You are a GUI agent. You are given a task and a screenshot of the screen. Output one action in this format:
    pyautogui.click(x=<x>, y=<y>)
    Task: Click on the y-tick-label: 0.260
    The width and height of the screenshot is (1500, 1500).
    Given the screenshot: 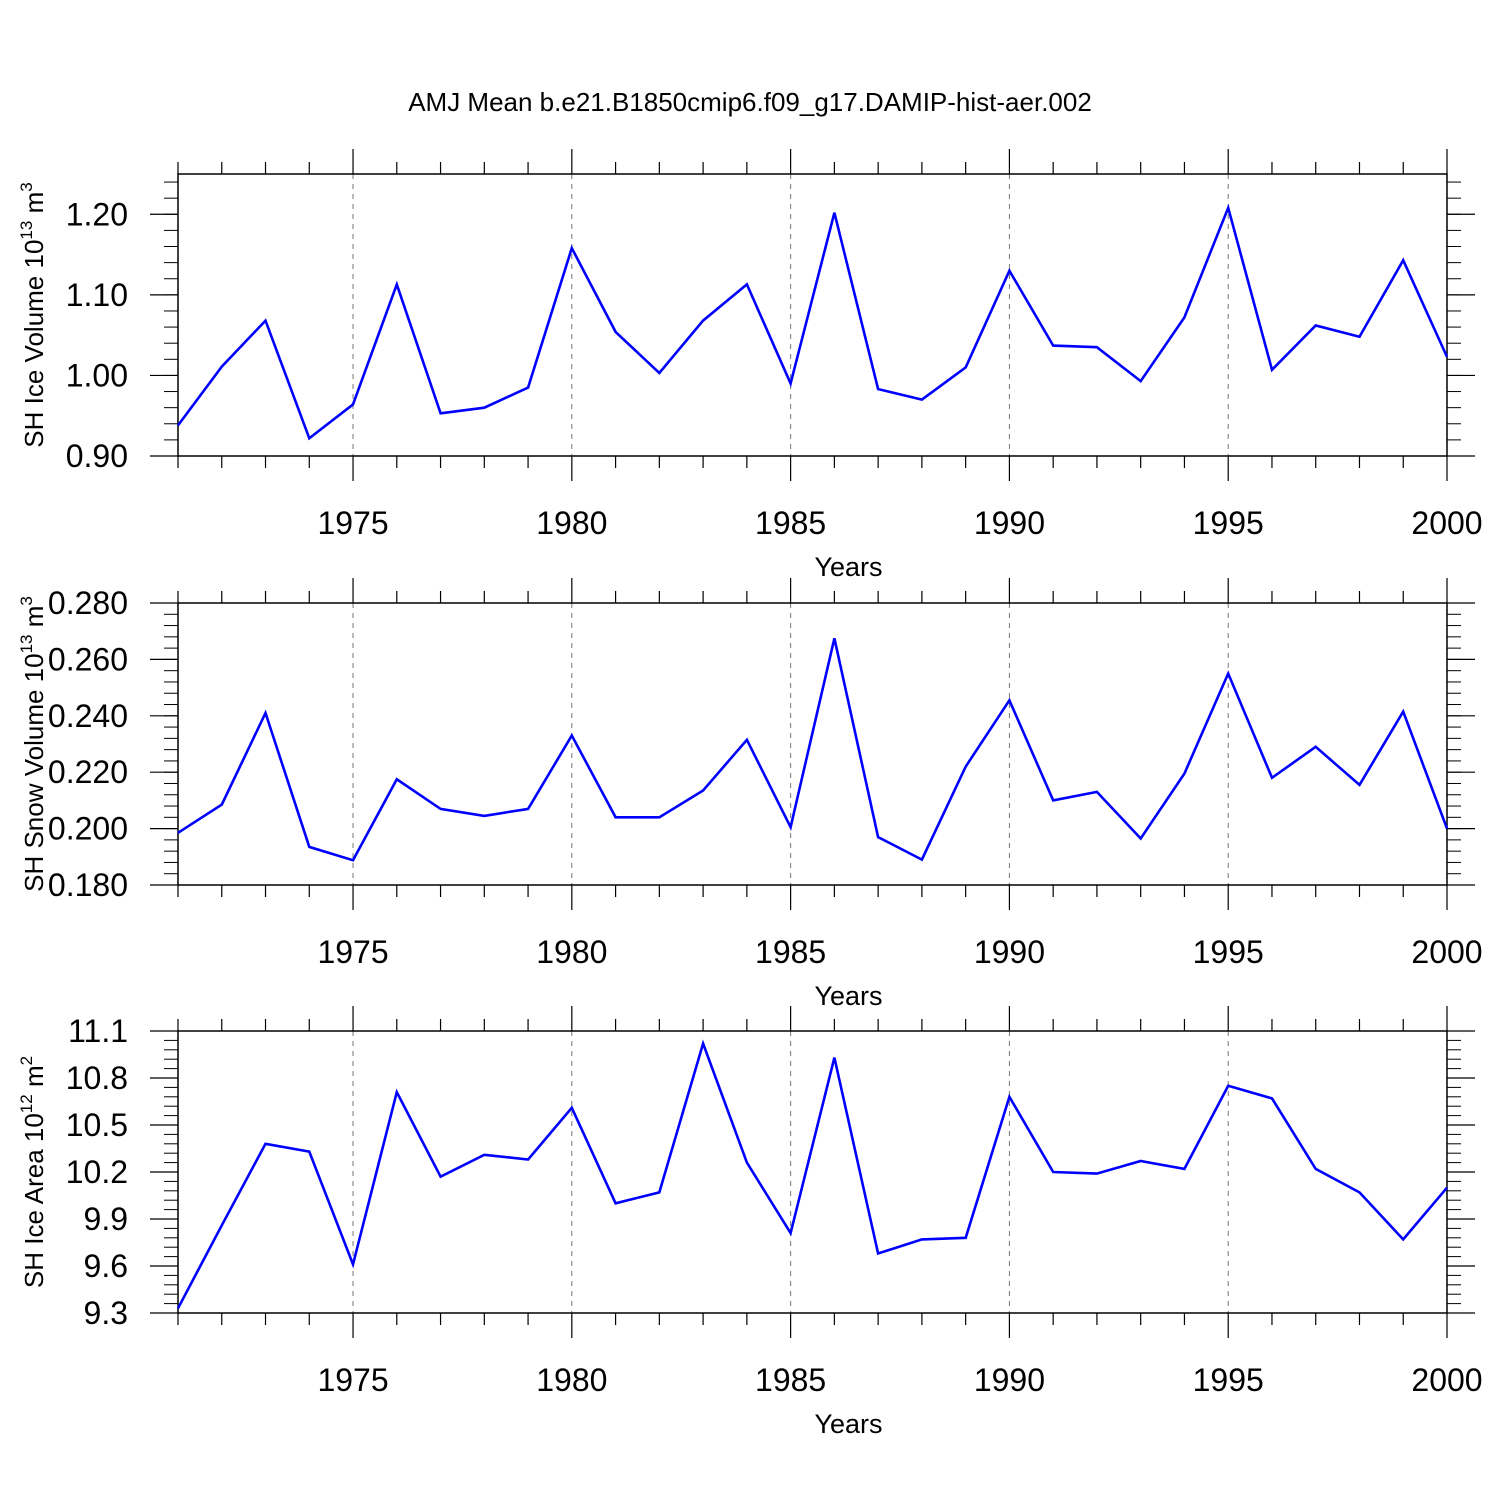 What is the action you would take?
    pyautogui.click(x=88, y=659)
    